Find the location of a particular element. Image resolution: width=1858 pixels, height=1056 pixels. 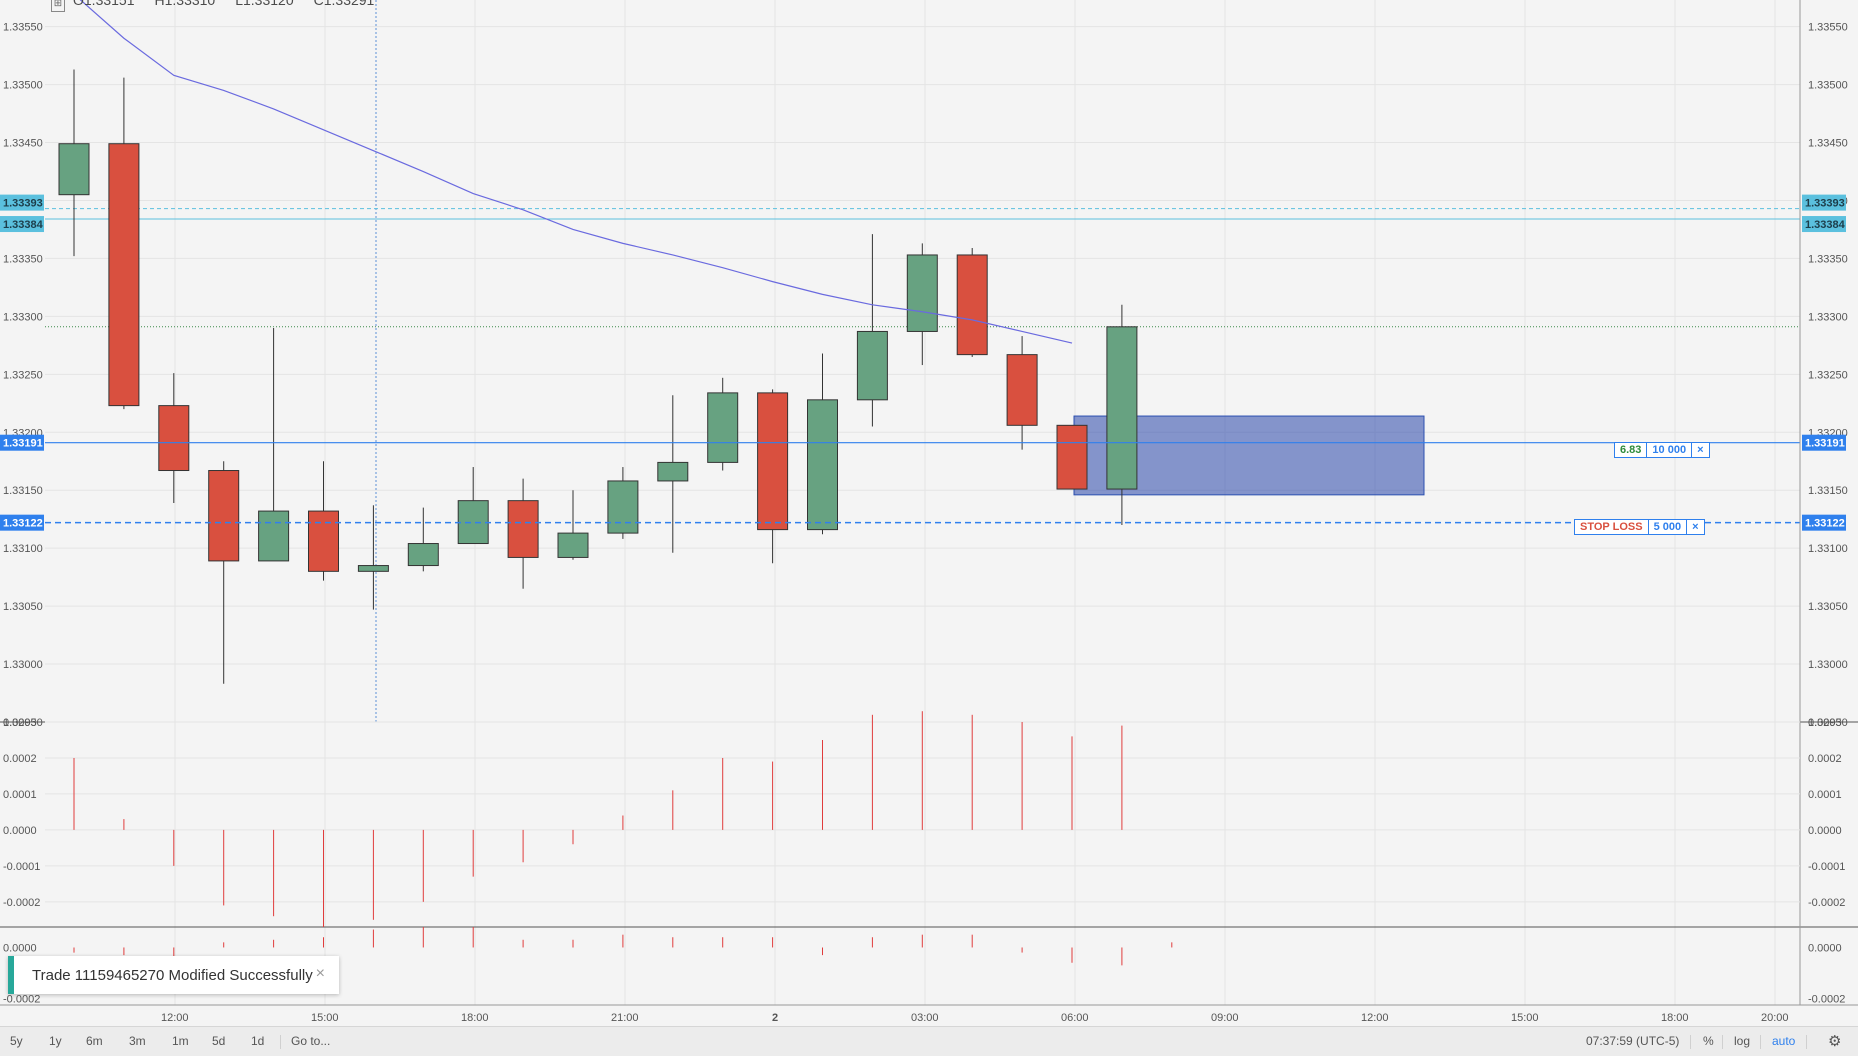

range-5d-button: 5d is located at coordinates (219, 1041).